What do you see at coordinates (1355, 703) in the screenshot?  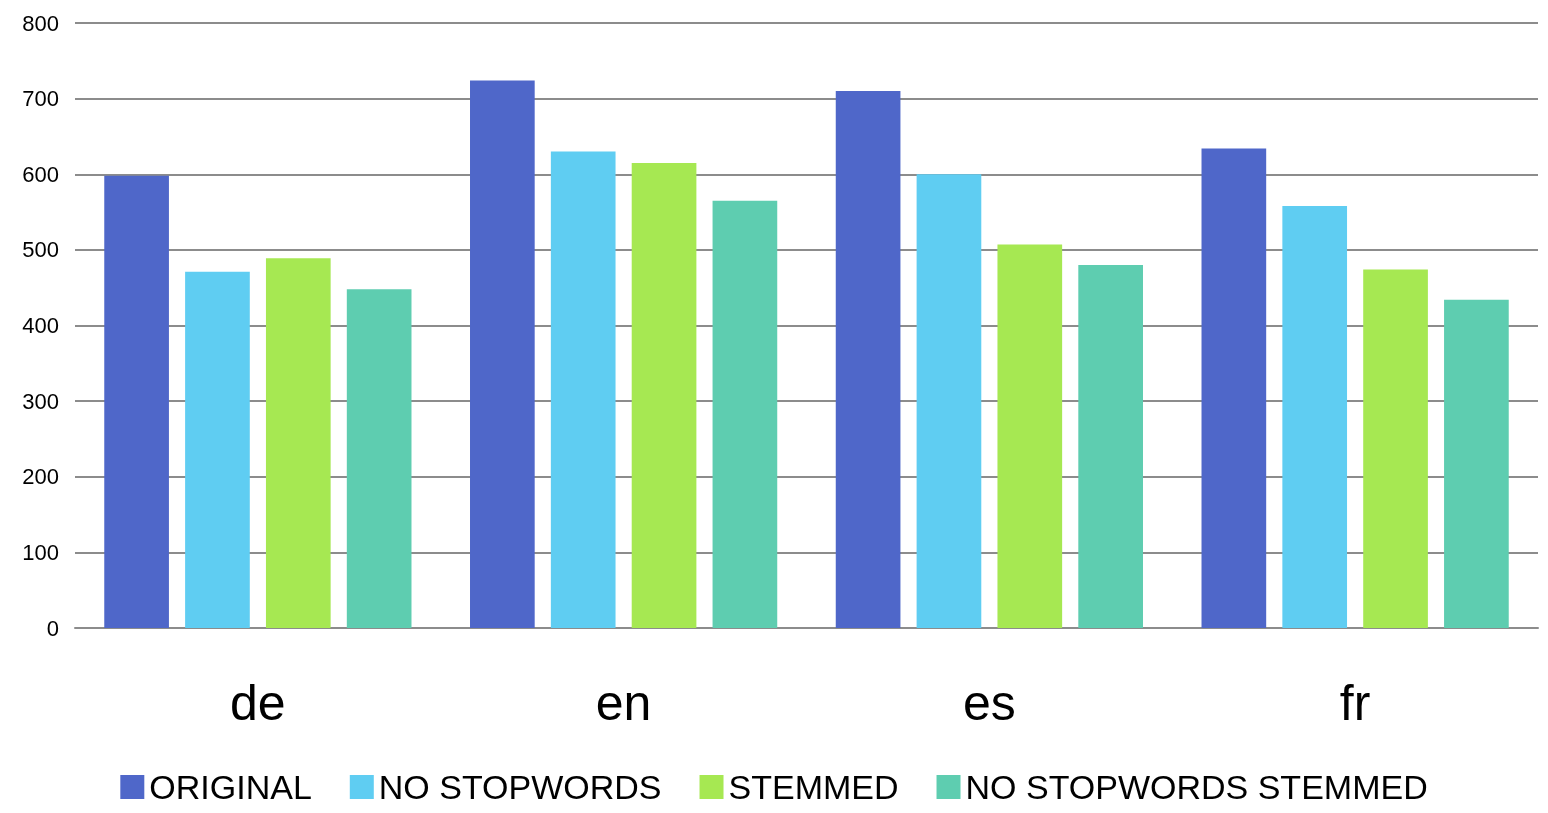 I see `x-tick-label: fr` at bounding box center [1355, 703].